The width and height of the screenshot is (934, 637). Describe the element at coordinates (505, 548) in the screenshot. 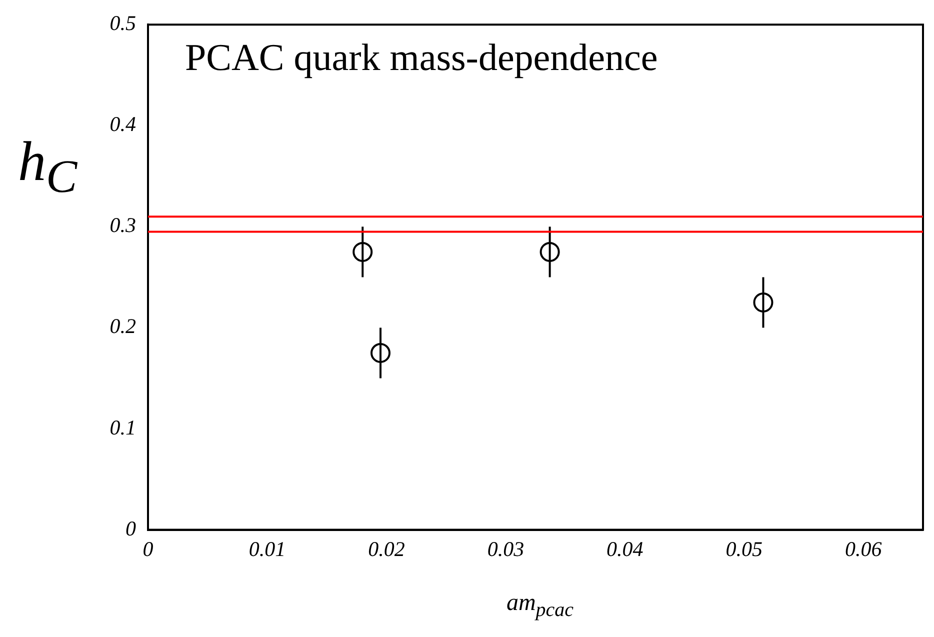

I see `x-tick-label: 0.03` at that location.